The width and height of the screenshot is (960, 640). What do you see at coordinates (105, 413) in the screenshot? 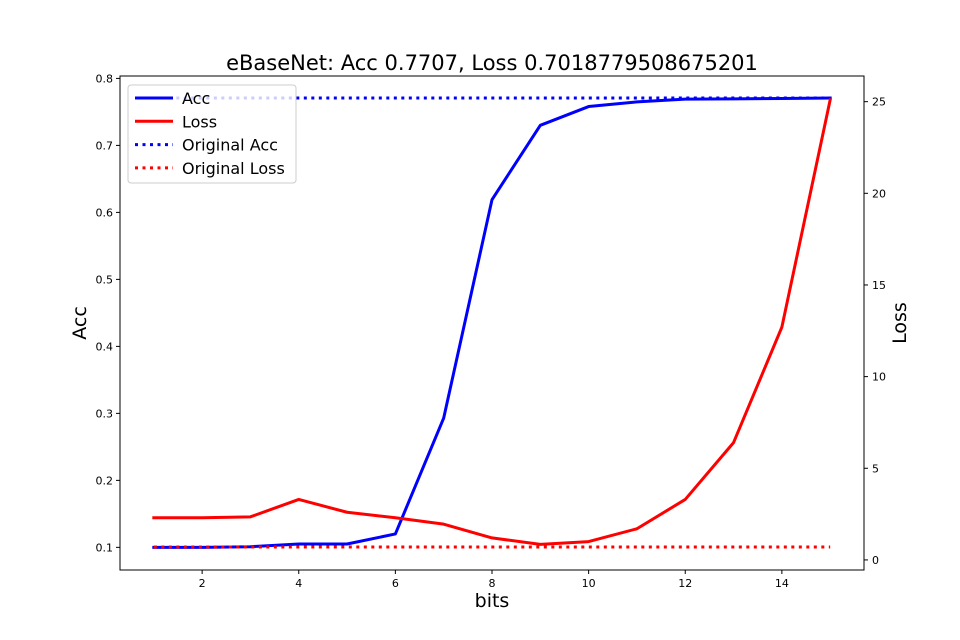
I see `left-y-tick-label: 0.3` at bounding box center [105, 413].